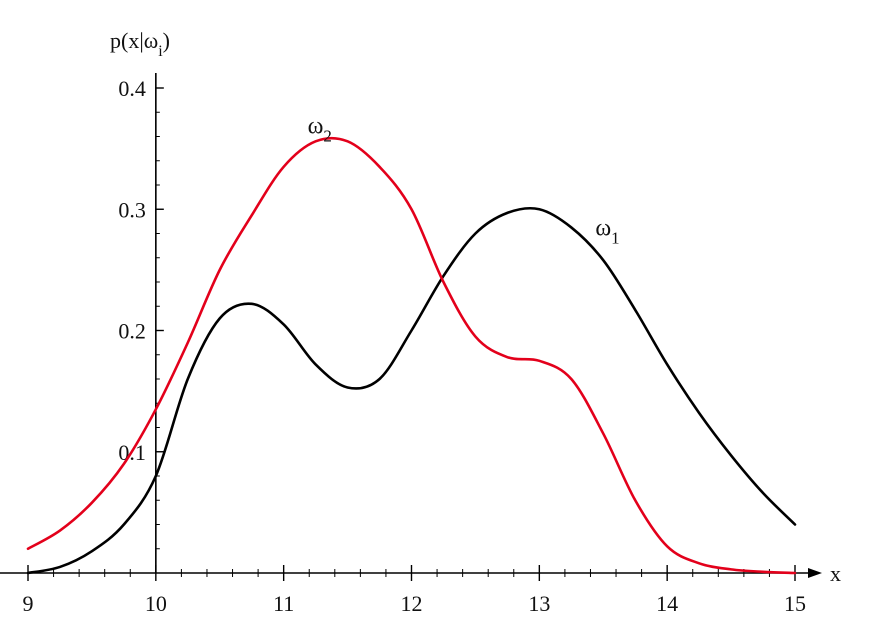  What do you see at coordinates (835, 573) in the screenshot?
I see `x-axis-label: x` at bounding box center [835, 573].